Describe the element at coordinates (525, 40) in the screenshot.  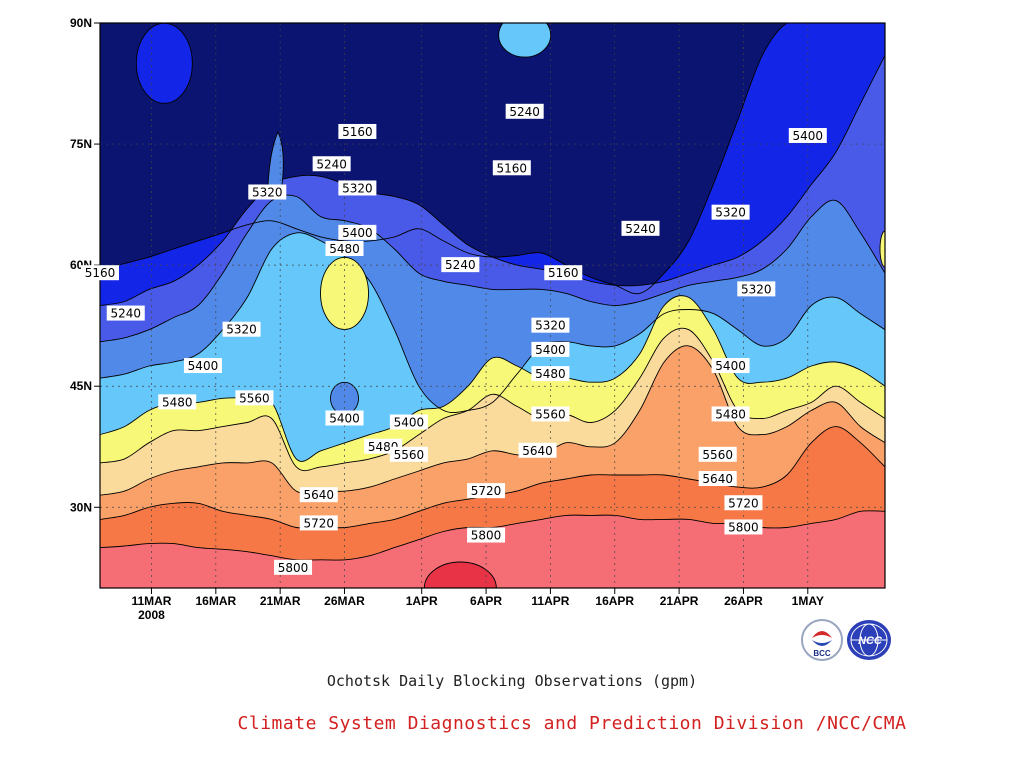
I see `contour-closed-5400-polar` at that location.